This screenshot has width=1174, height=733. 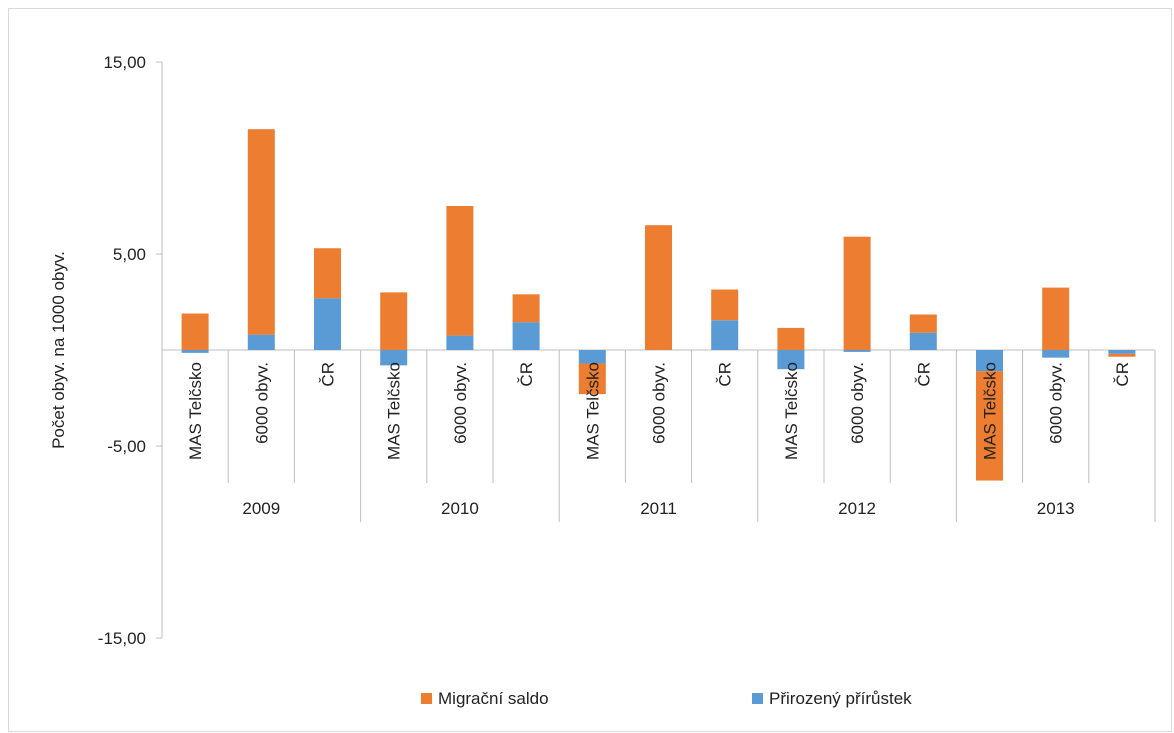 What do you see at coordinates (658, 508) in the screenshot?
I see `group-label: 2011` at bounding box center [658, 508].